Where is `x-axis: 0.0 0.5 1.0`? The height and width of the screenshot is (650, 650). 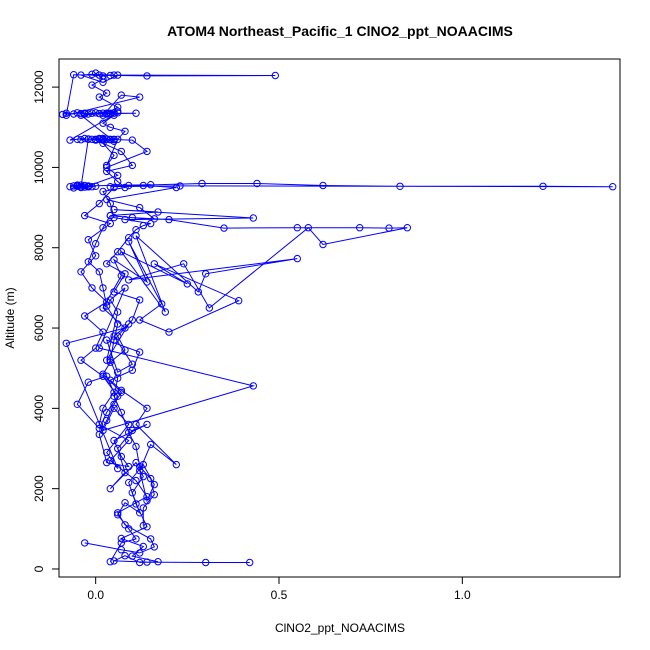
x-axis: 0.0 0.5 1.0 is located at coordinates (279, 589).